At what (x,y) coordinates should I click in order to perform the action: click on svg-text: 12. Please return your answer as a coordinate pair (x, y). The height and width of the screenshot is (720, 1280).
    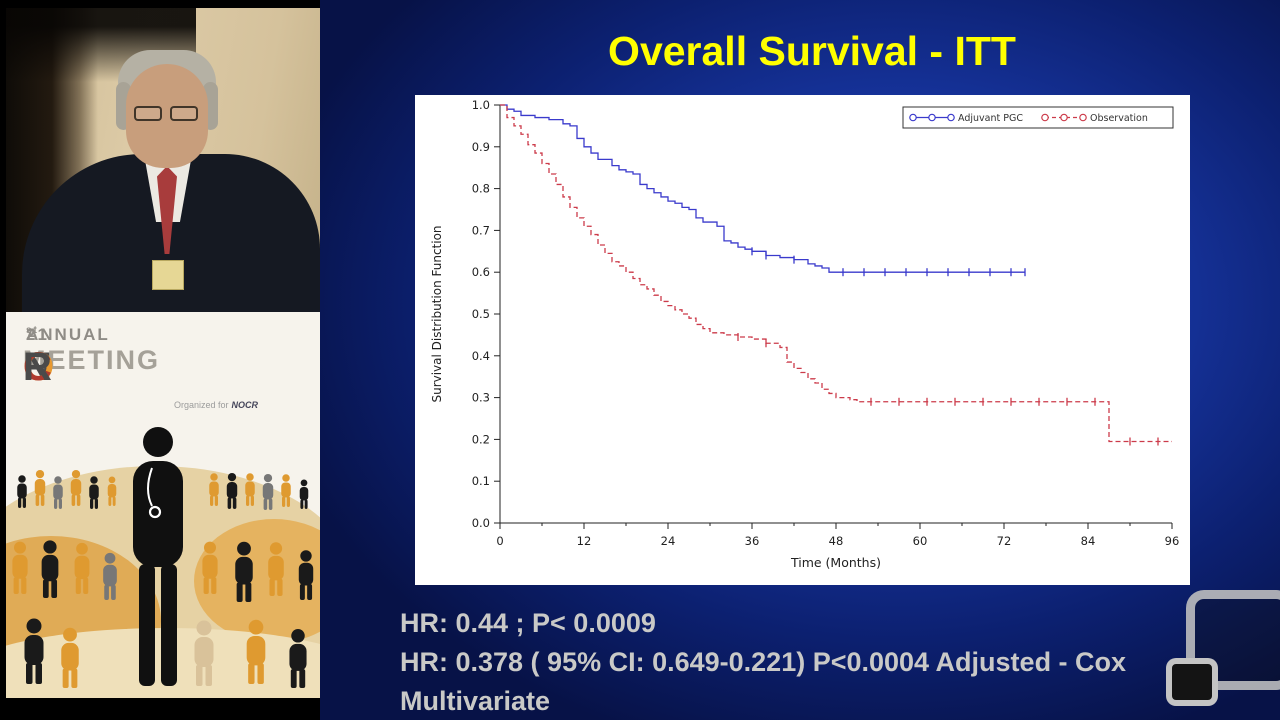
    Looking at the image, I should click on (584, 541).